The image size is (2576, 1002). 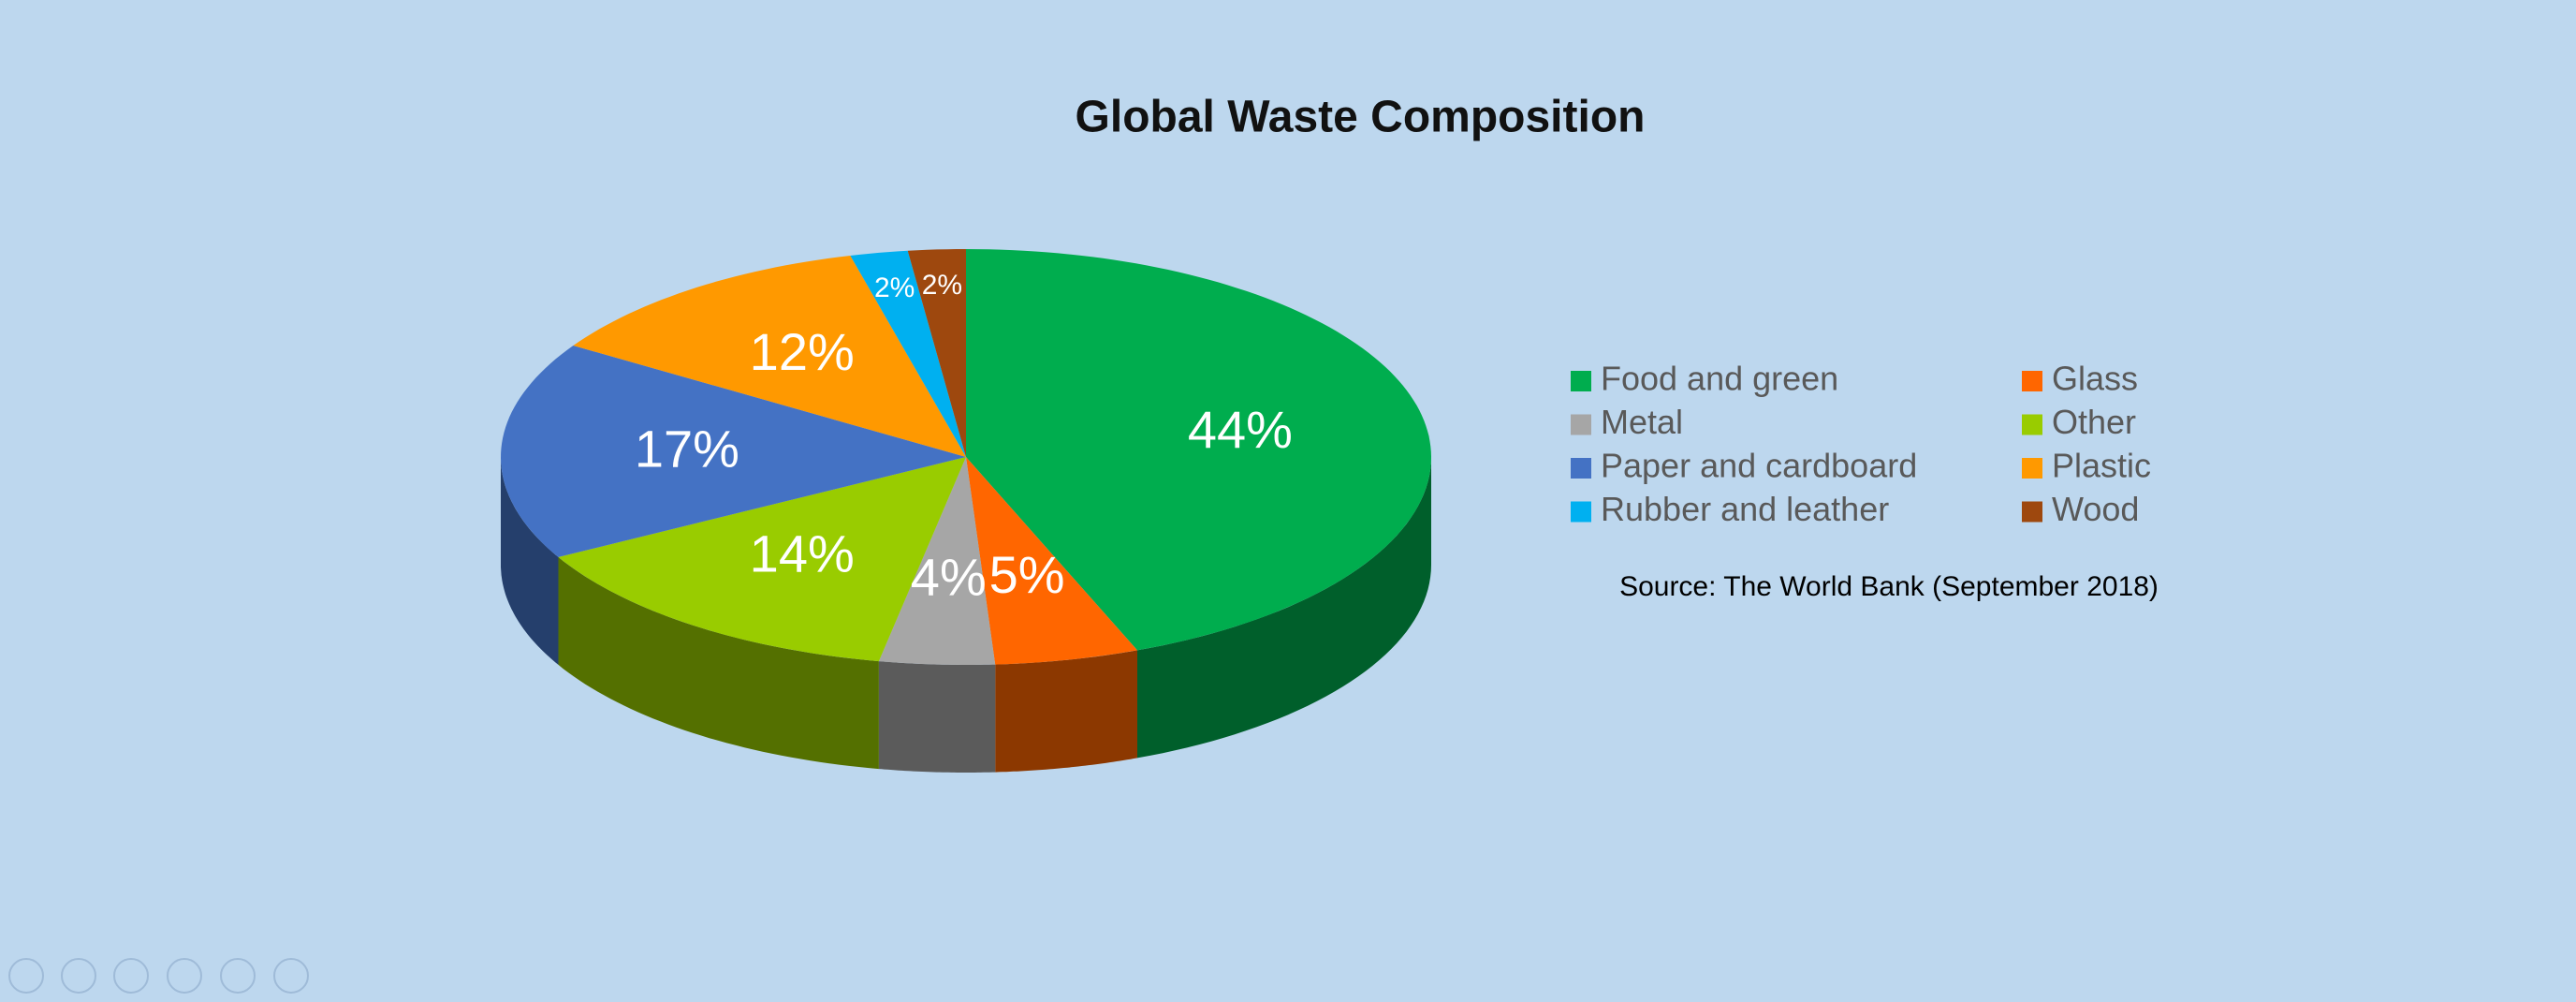 What do you see at coordinates (158, 976) in the screenshot?
I see `slideshow-toolbar` at bounding box center [158, 976].